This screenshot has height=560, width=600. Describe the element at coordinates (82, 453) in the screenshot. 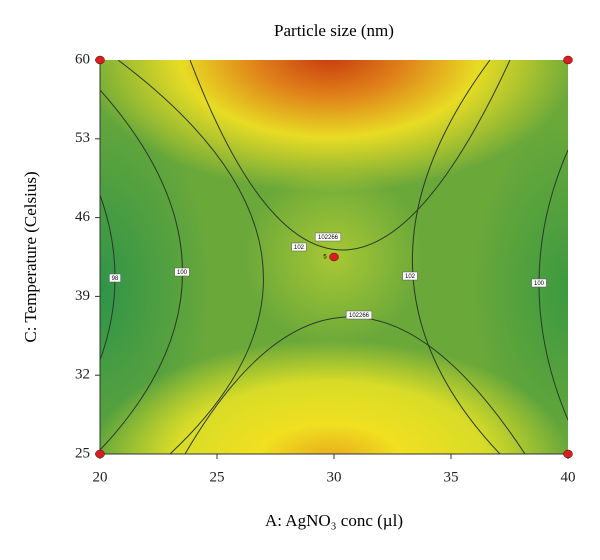

I see `y-tick-label: 25` at that location.